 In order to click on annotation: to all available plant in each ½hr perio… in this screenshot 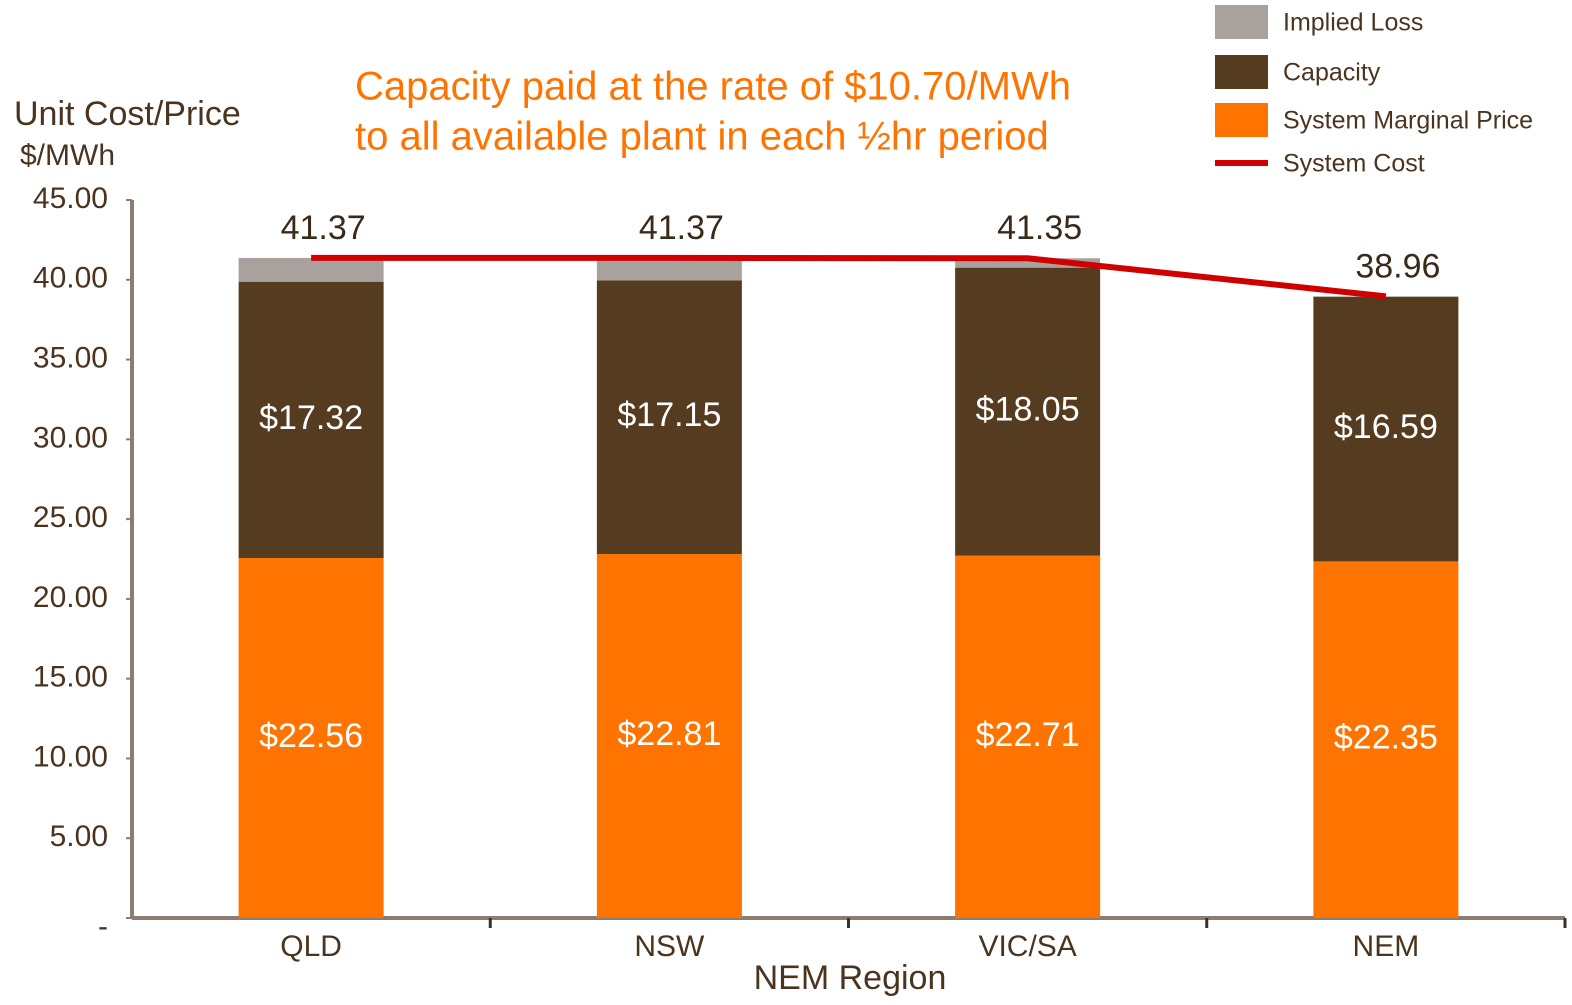, I will do `click(702, 137)`.